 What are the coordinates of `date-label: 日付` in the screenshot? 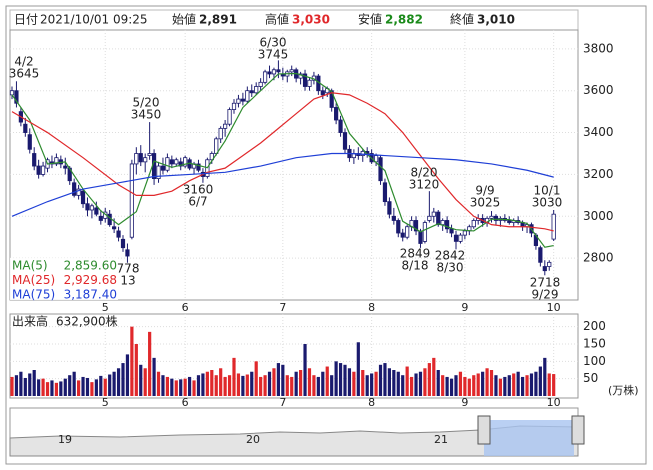 It's located at (26, 20).